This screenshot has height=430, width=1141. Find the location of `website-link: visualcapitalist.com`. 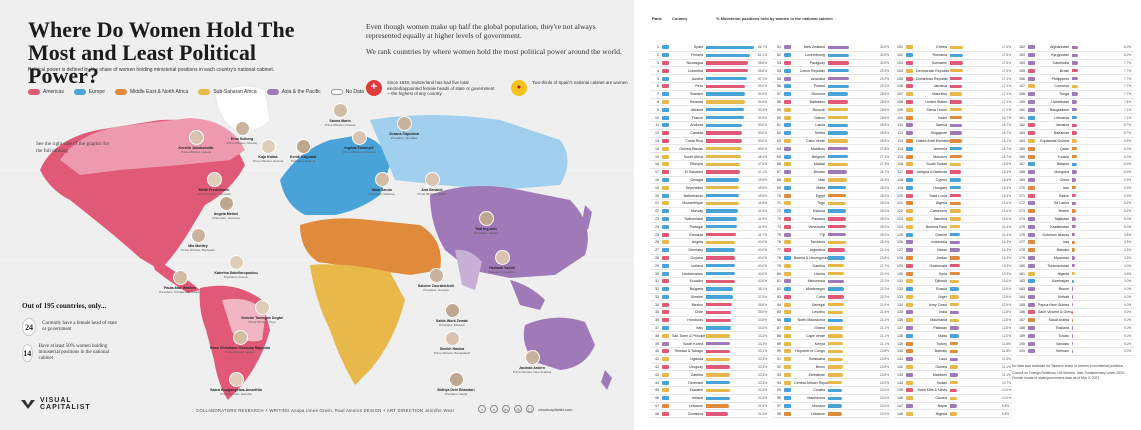

website-link: visualcapitalist.com is located at coordinates (555, 409).